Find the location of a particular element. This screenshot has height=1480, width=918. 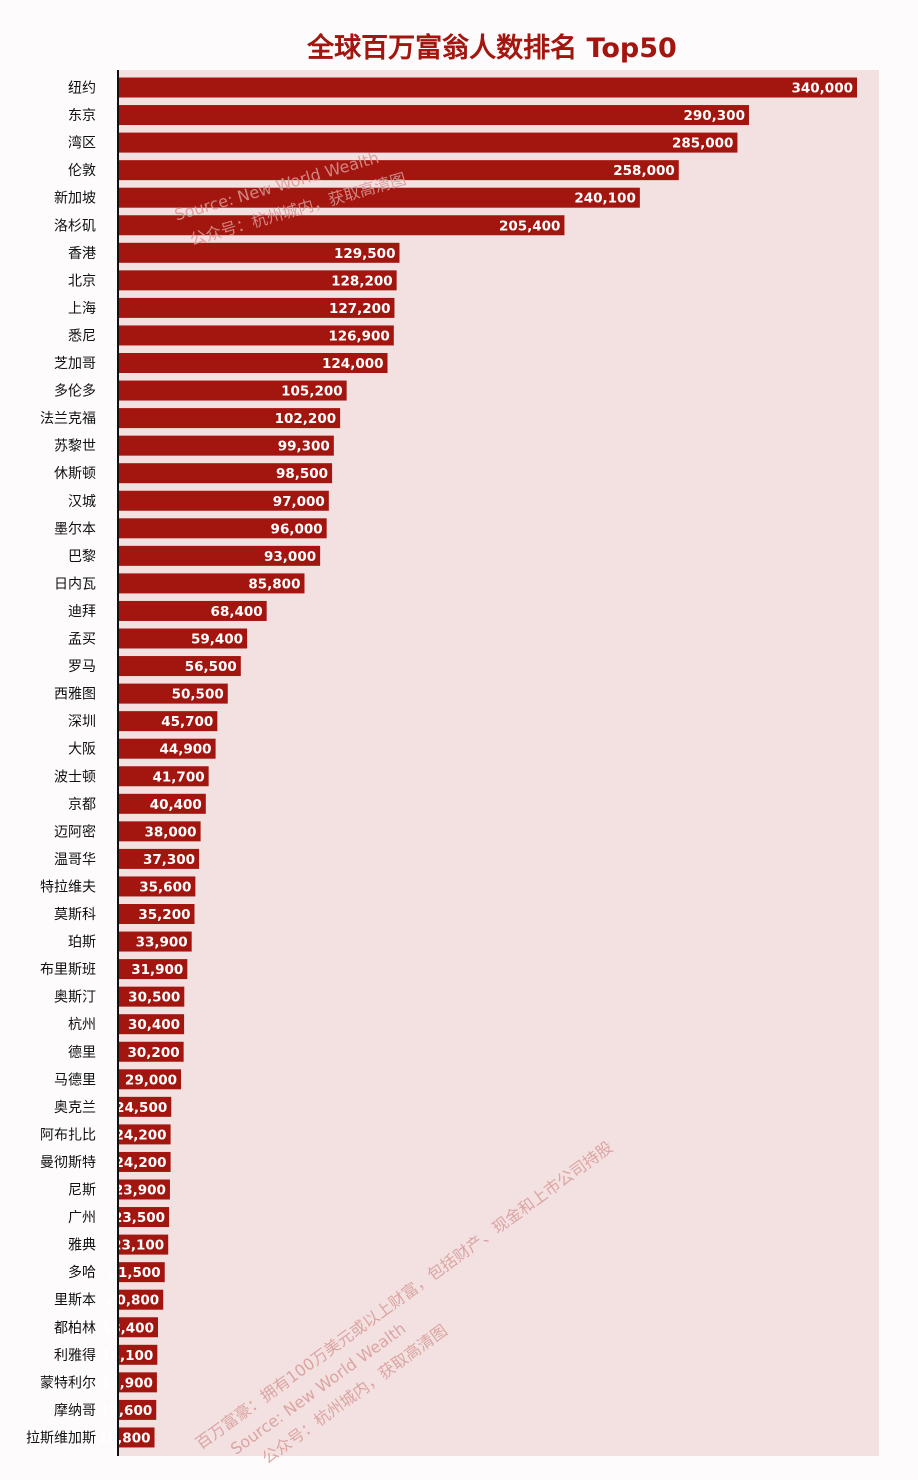

value-label-39: 24,200 is located at coordinates (140, 1135).